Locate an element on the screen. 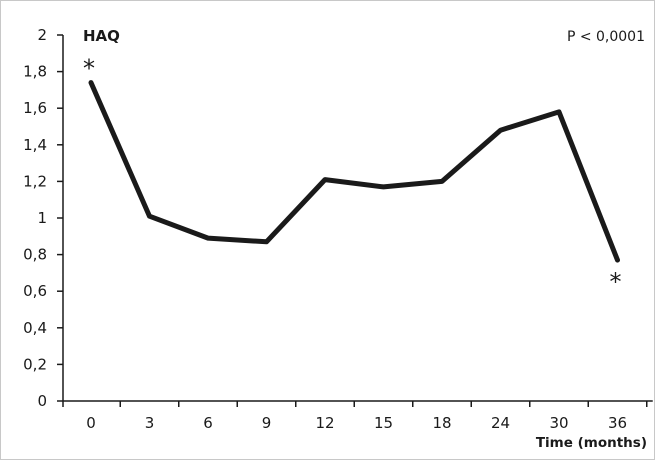 This screenshot has width=655, height=461. x-tick-label: 0 is located at coordinates (91, 423).